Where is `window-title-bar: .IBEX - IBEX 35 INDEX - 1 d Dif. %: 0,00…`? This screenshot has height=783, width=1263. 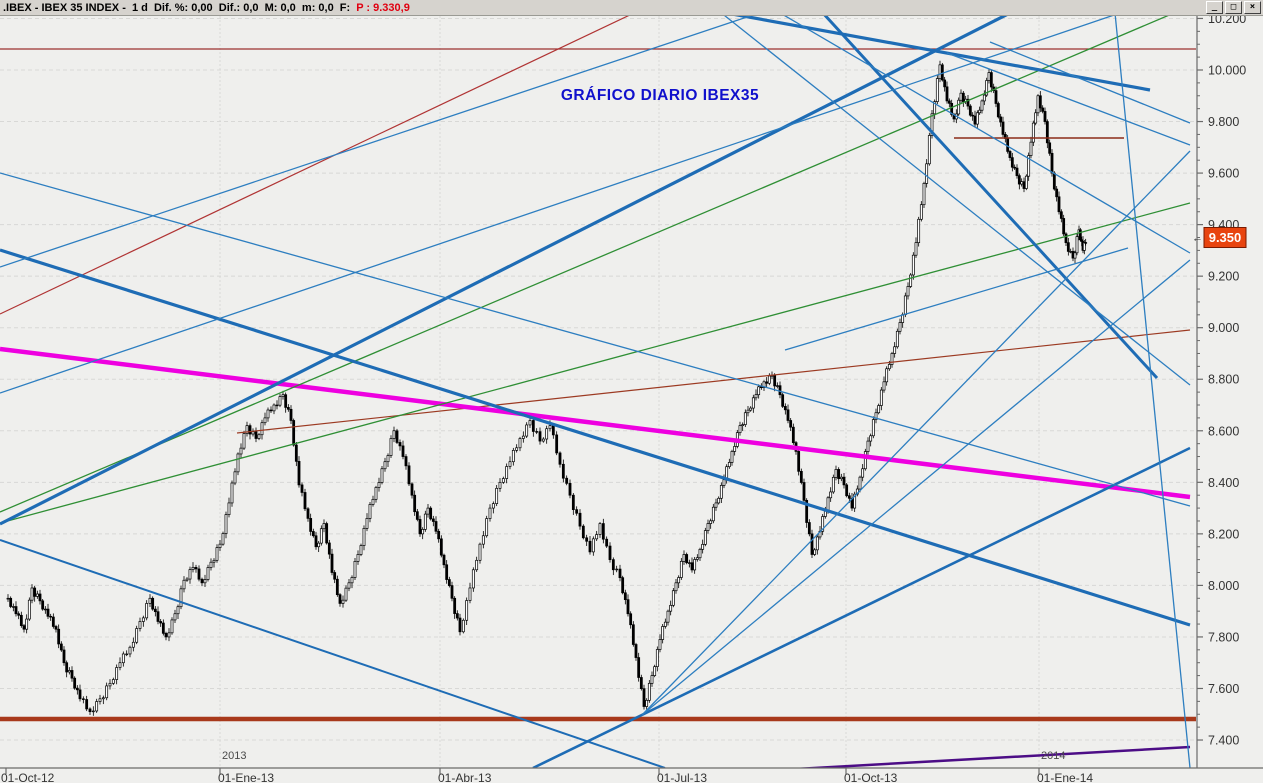
window-title-bar: .IBEX - IBEX 35 INDEX - 1 d Dif. %: 0,00… is located at coordinates (631, 8).